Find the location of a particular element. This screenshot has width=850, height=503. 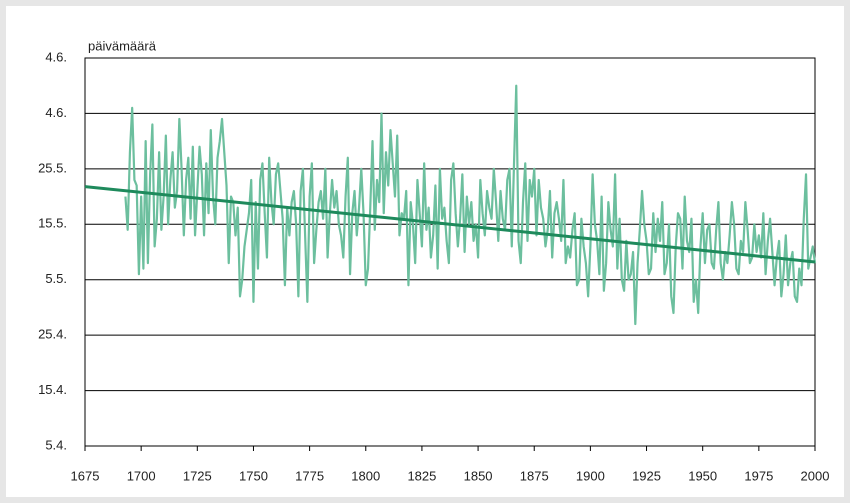

y-tick-label: 5.5. is located at coordinates (56, 278).